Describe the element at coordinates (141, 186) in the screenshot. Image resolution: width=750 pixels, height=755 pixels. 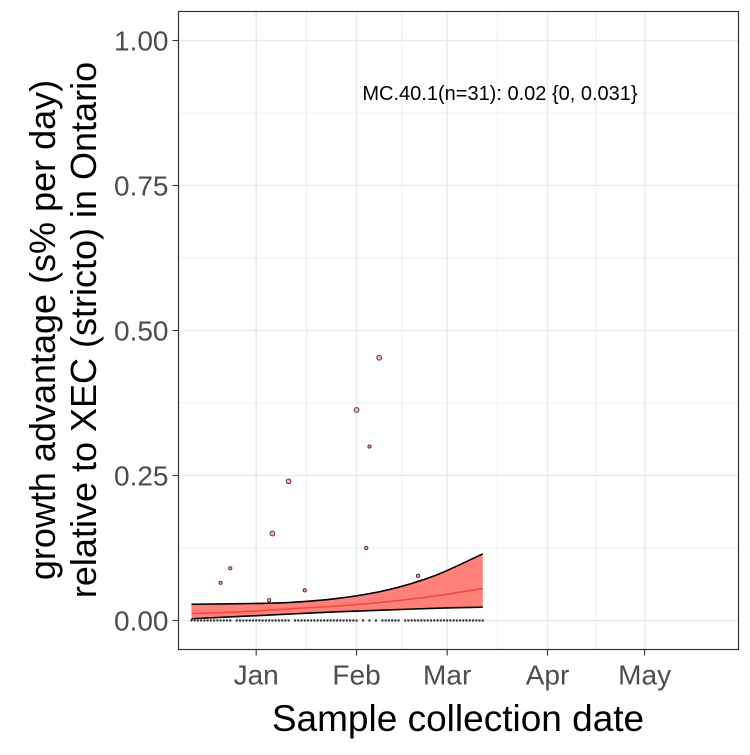
I see `y-tick-label: 0.75` at that location.